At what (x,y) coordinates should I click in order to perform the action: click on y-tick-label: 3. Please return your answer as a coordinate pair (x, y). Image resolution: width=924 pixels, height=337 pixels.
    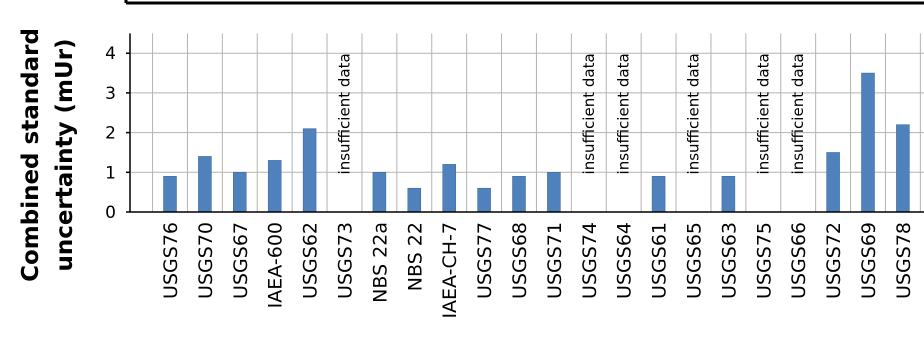
    Looking at the image, I should click on (110, 94).